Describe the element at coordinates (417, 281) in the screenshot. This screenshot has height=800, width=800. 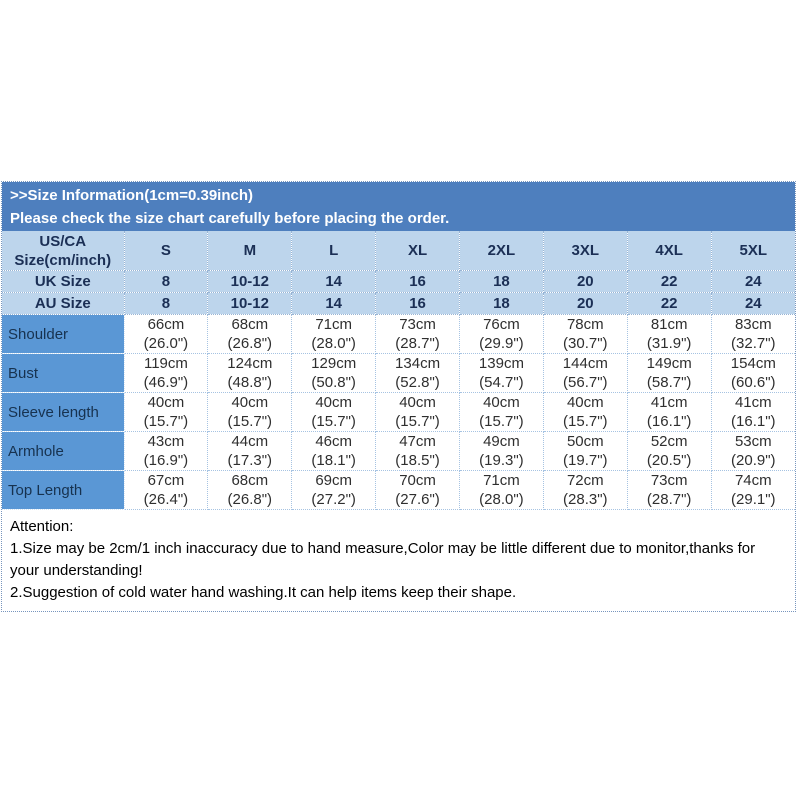
I see `uk-size-value: 16` at that location.